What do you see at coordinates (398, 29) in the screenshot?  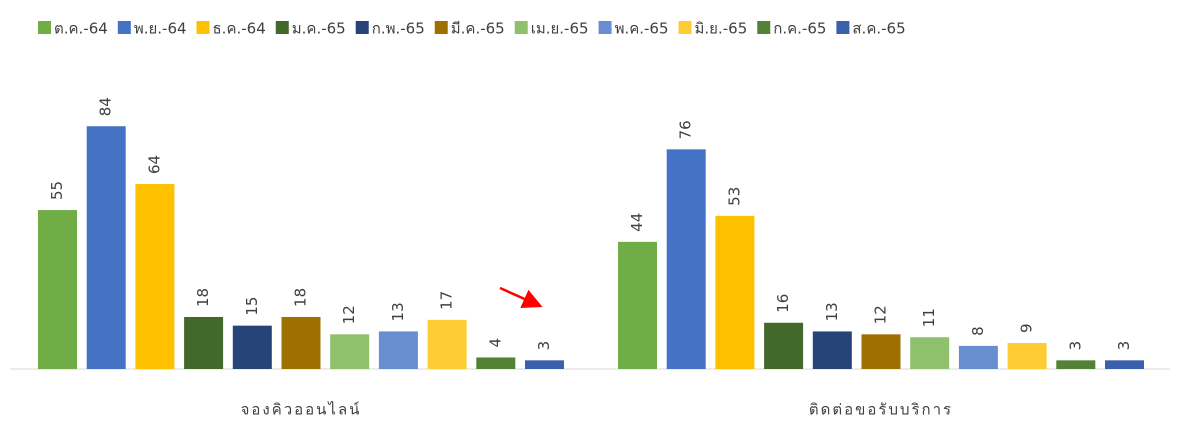 I see `legend-label: ก.พ.-65` at bounding box center [398, 29].